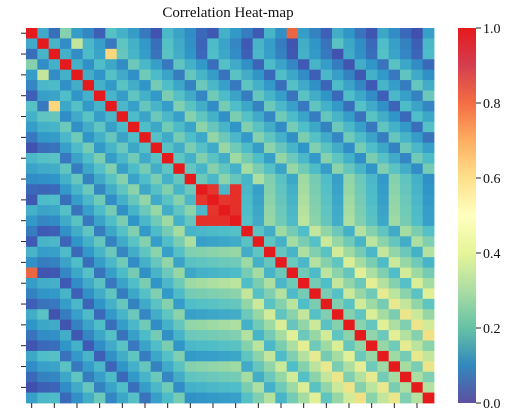 The height and width of the screenshot is (419, 518). Describe the element at coordinates (492, 104) in the screenshot. I see `colorbar-tick-label: 0.8` at that location.